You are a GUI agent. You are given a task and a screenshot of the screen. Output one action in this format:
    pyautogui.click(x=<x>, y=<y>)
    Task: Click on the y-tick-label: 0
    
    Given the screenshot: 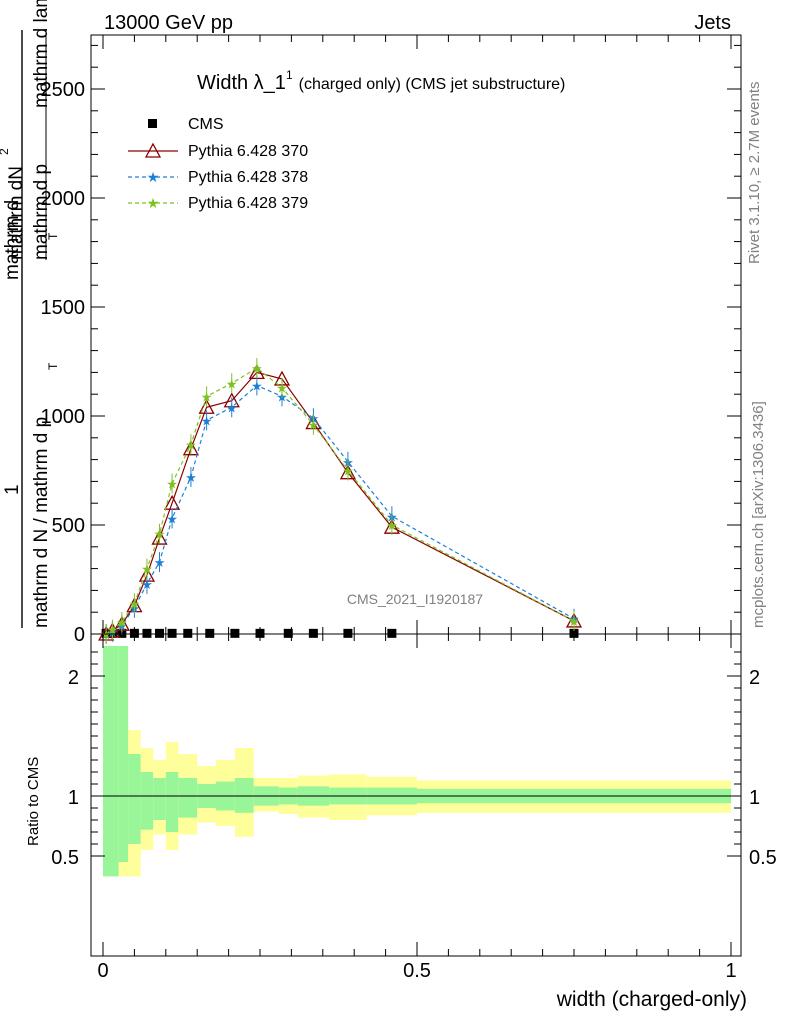 What is the action you would take?
    pyautogui.click(x=79, y=635)
    